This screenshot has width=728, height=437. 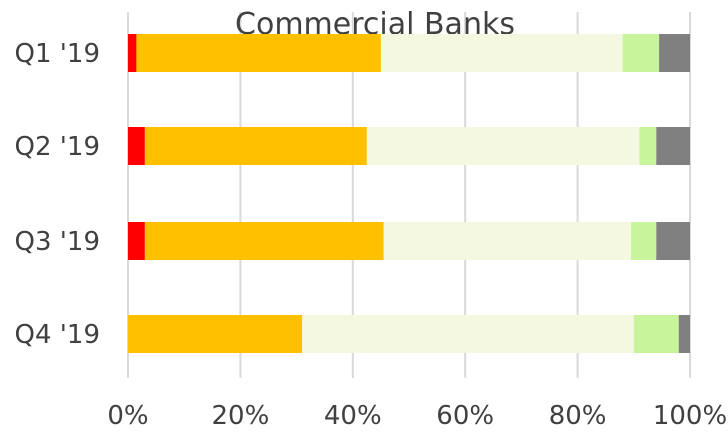 What do you see at coordinates (465, 416) in the screenshot?
I see `x-tick-label: 60%` at bounding box center [465, 416].